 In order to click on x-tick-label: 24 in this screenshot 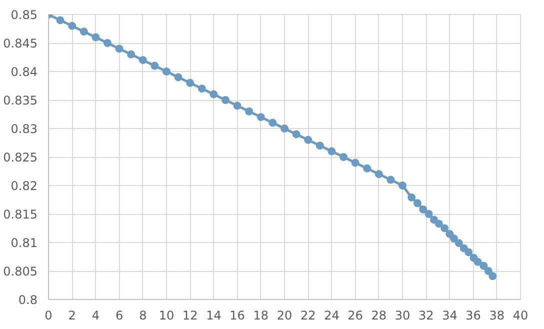, I will do `click(332, 315)`.